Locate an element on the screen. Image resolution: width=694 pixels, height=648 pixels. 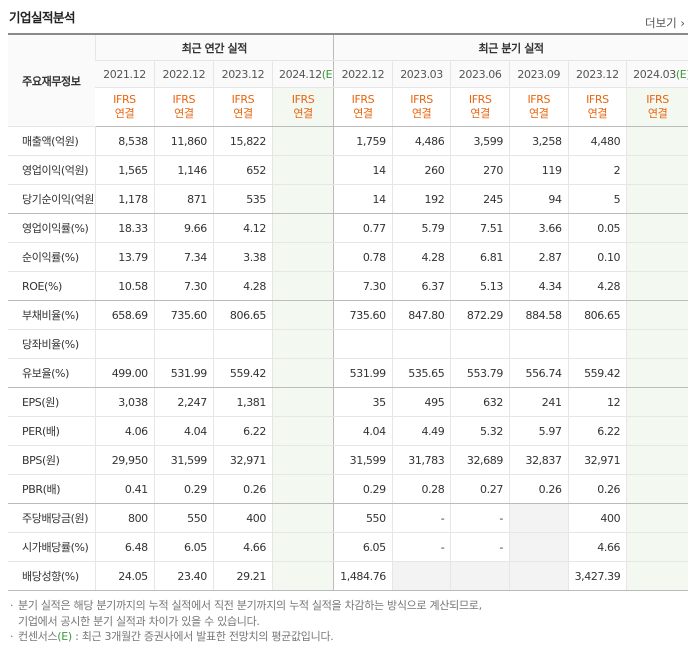
period-header: 2023.09 is located at coordinates (538, 74).